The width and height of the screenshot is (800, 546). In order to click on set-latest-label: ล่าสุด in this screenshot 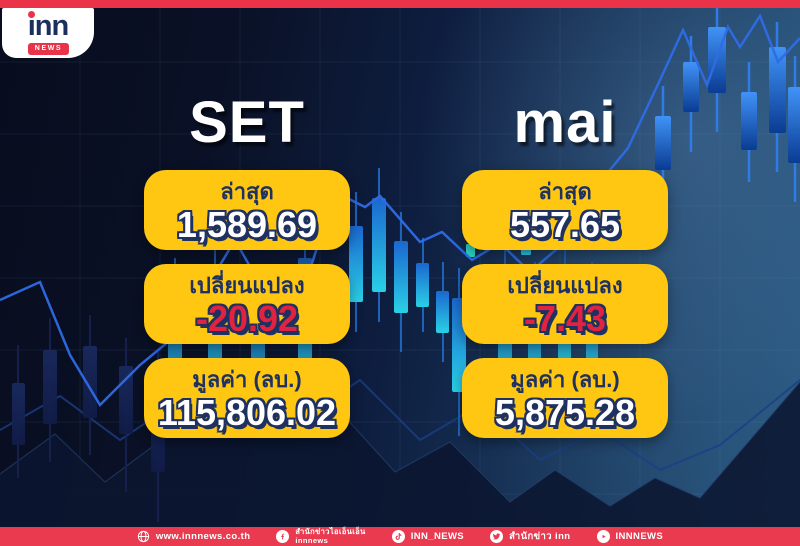, I will do `click(247, 191)`.